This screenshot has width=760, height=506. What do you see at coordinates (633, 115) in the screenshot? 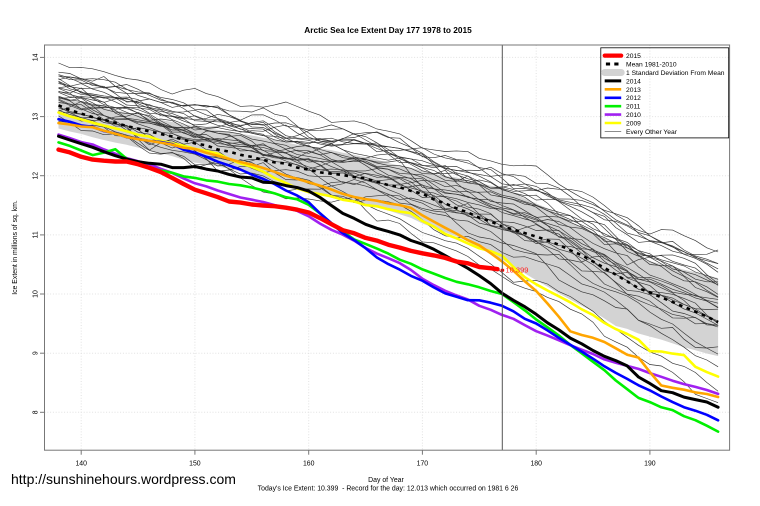
I see `svg-text: 2010` at bounding box center [633, 115].